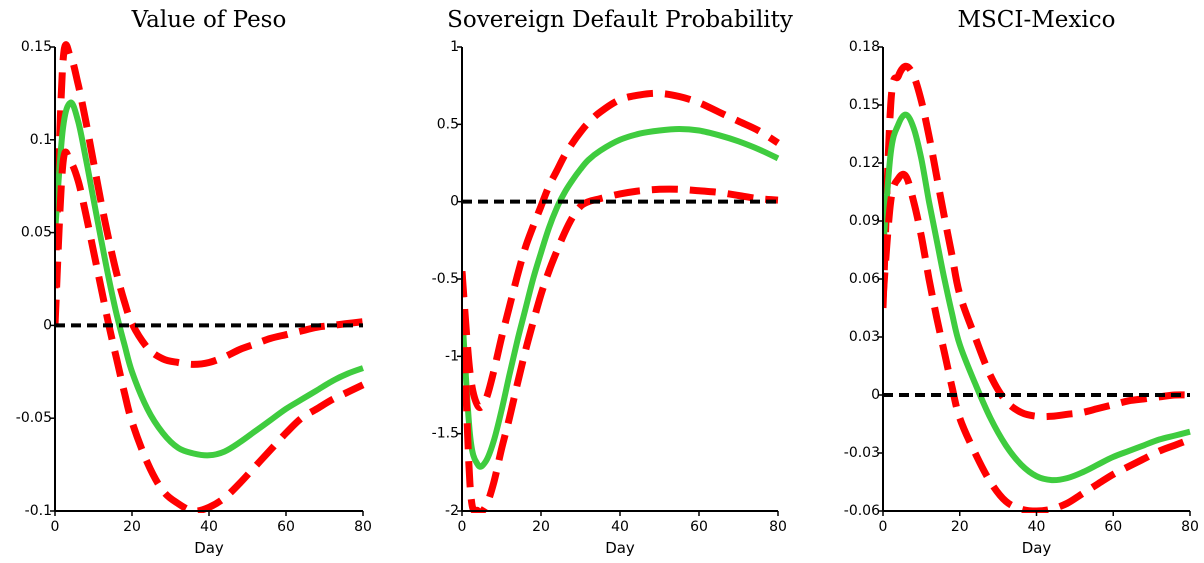 This screenshot has width=1204, height=563. Describe the element at coordinates (864, 337) in the screenshot. I see `y-tick-label: 0.03` at that location.